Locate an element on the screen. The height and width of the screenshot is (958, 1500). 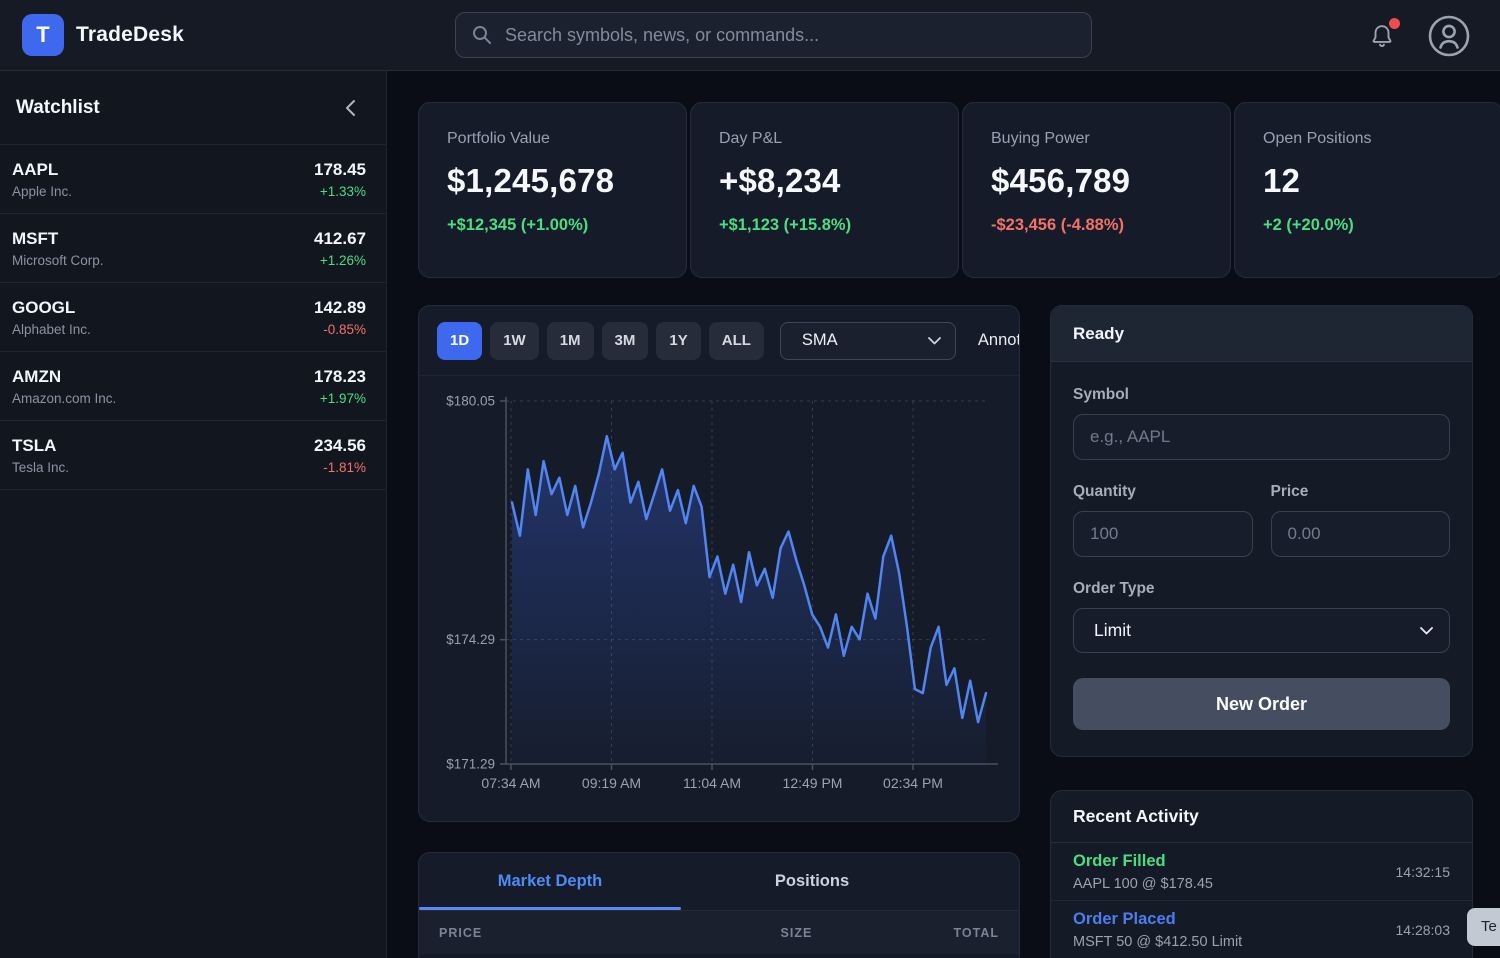
watchlist-item-msft: MSFT Microsoft Corp. 412.67 +1.26% is located at coordinates (193, 248).